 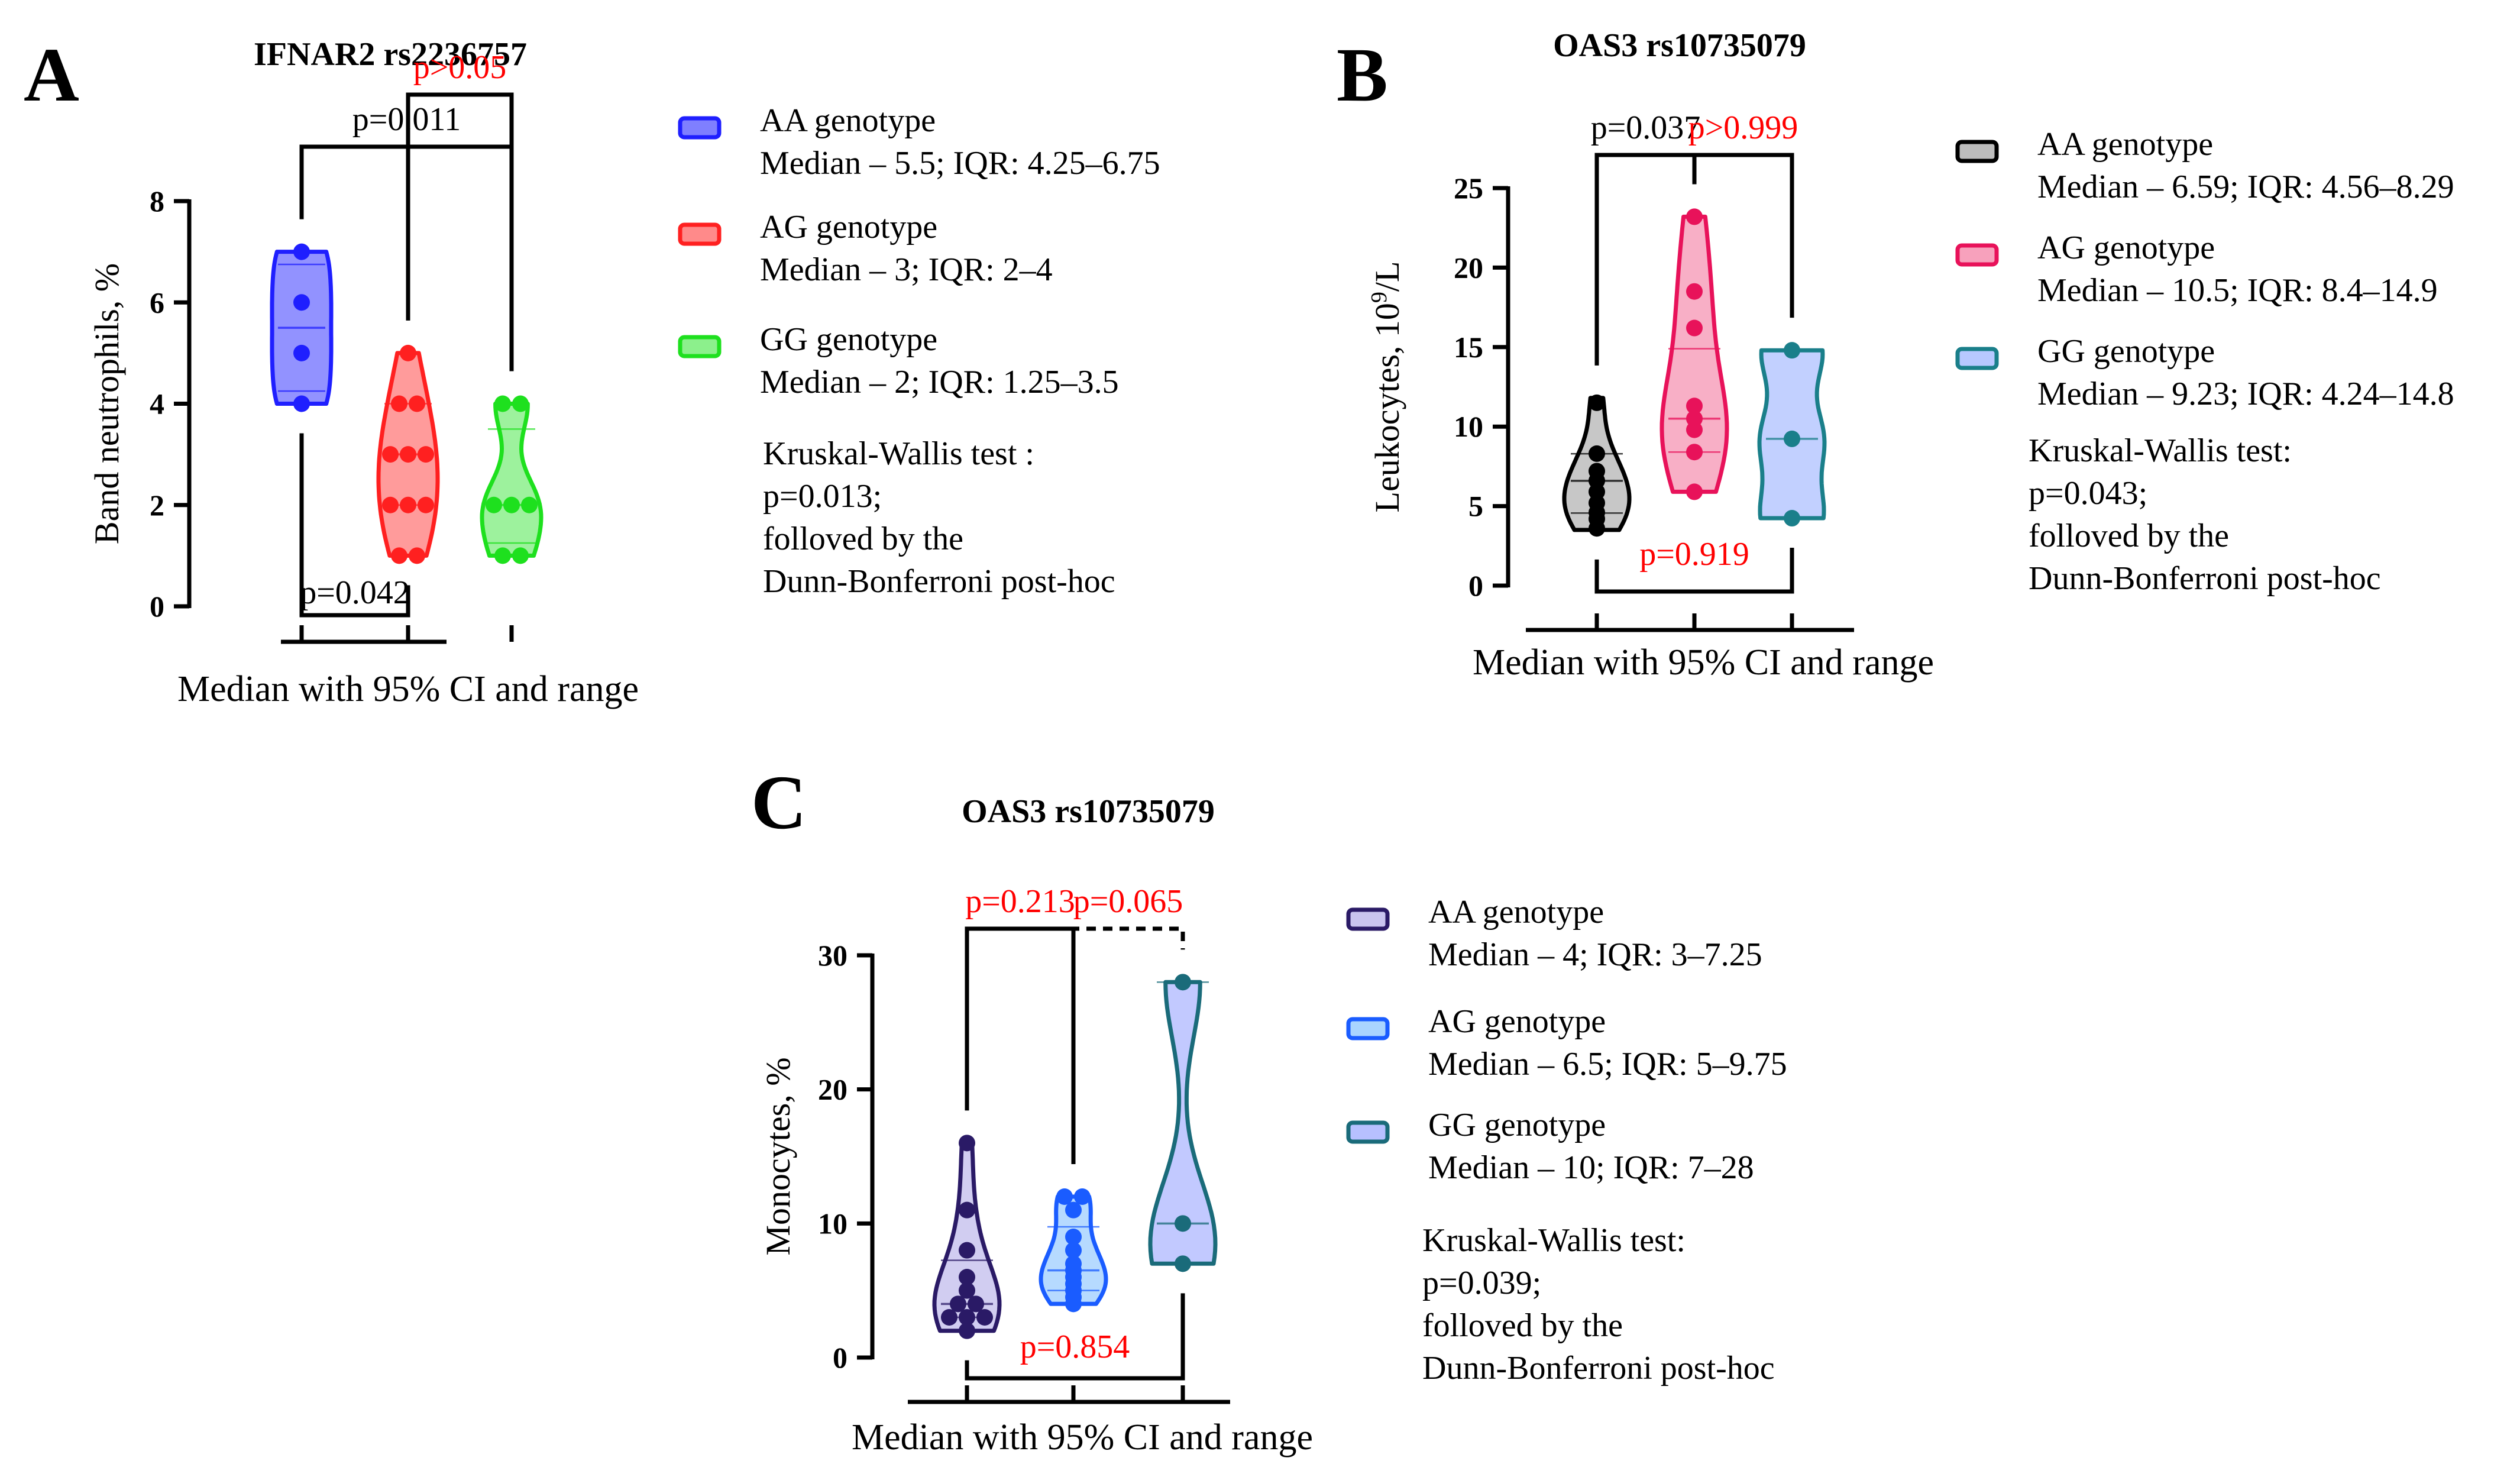 I want to click on legend-stats: Median – 9.23; IQR: 4.24–14.8, so click(x=2245, y=394).